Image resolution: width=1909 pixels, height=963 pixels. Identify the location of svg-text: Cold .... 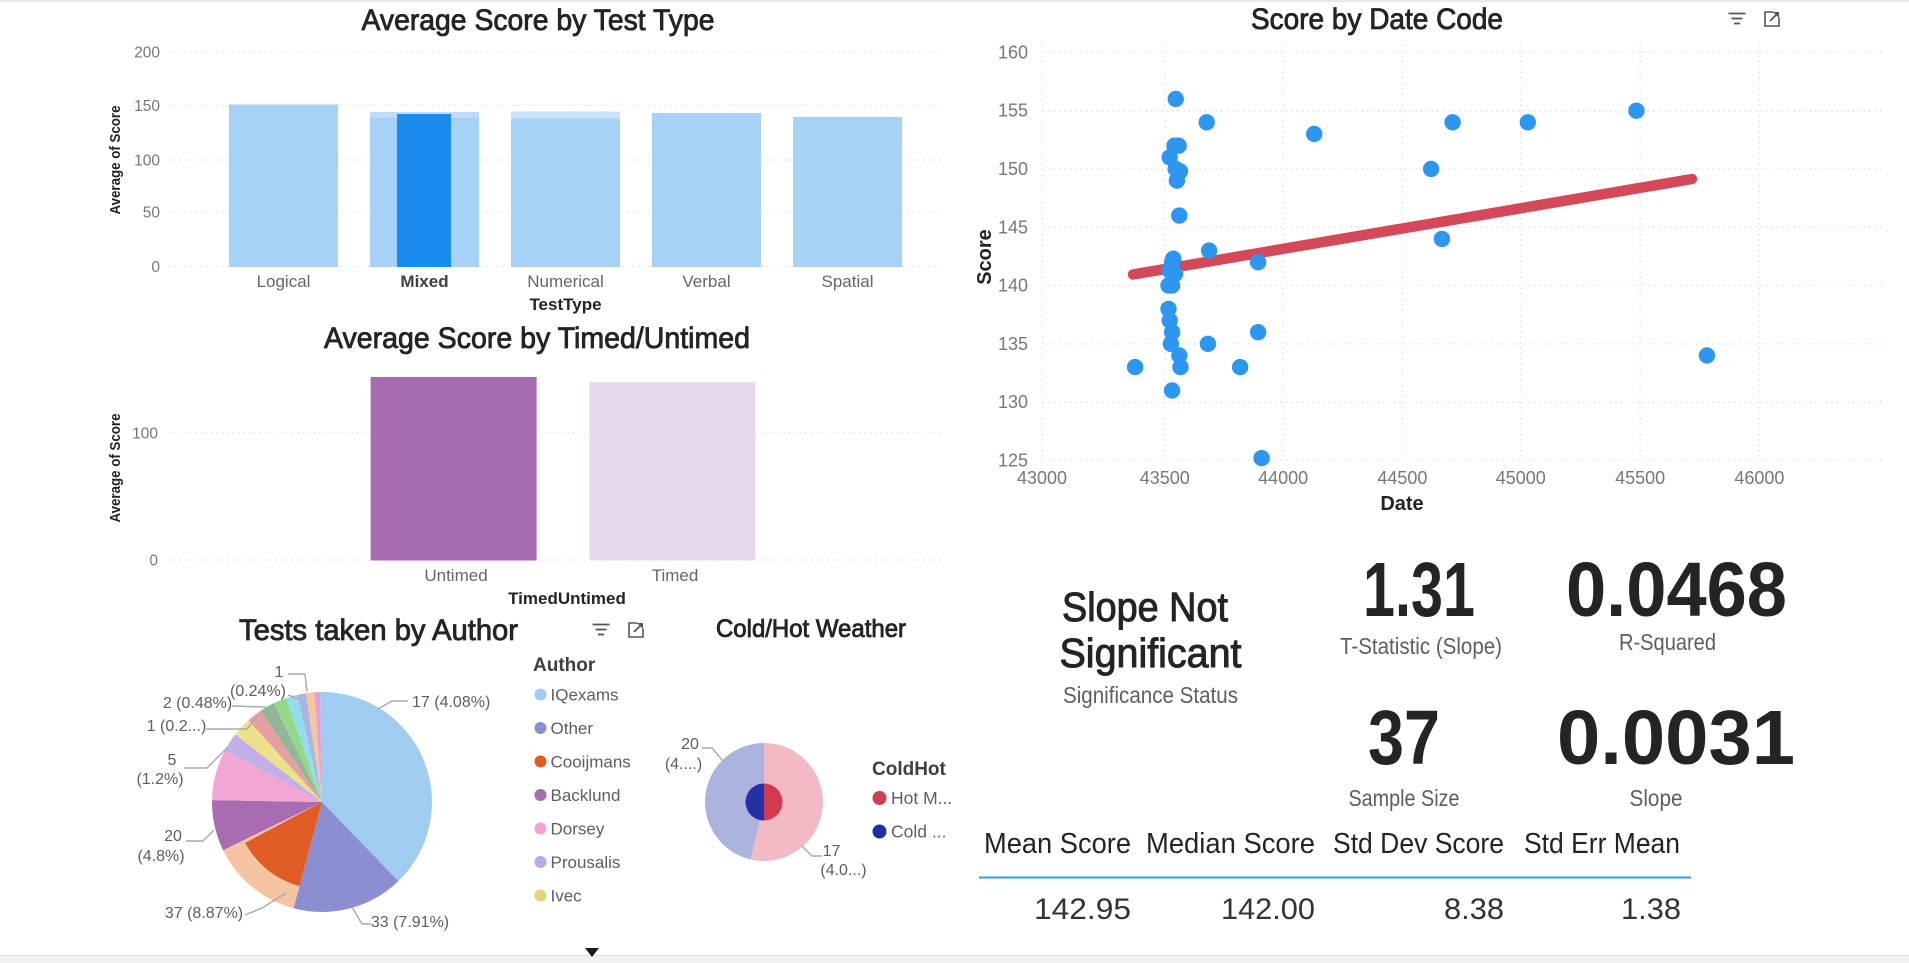
(918, 832).